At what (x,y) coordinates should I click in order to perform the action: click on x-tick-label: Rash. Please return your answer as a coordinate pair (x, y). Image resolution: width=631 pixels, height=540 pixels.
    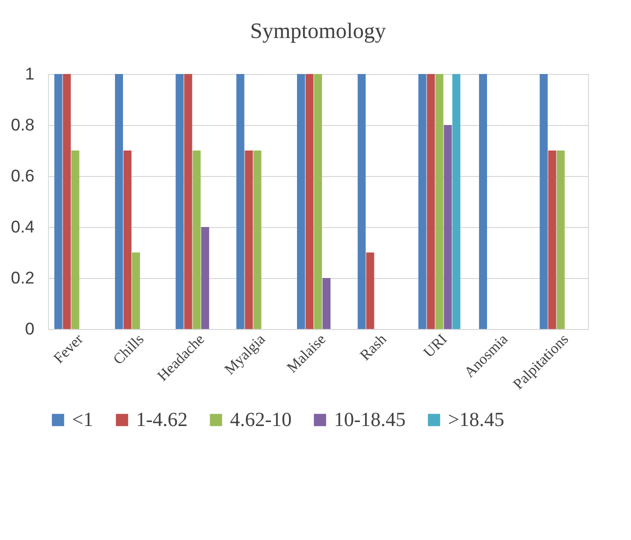
    Looking at the image, I should click on (373, 347).